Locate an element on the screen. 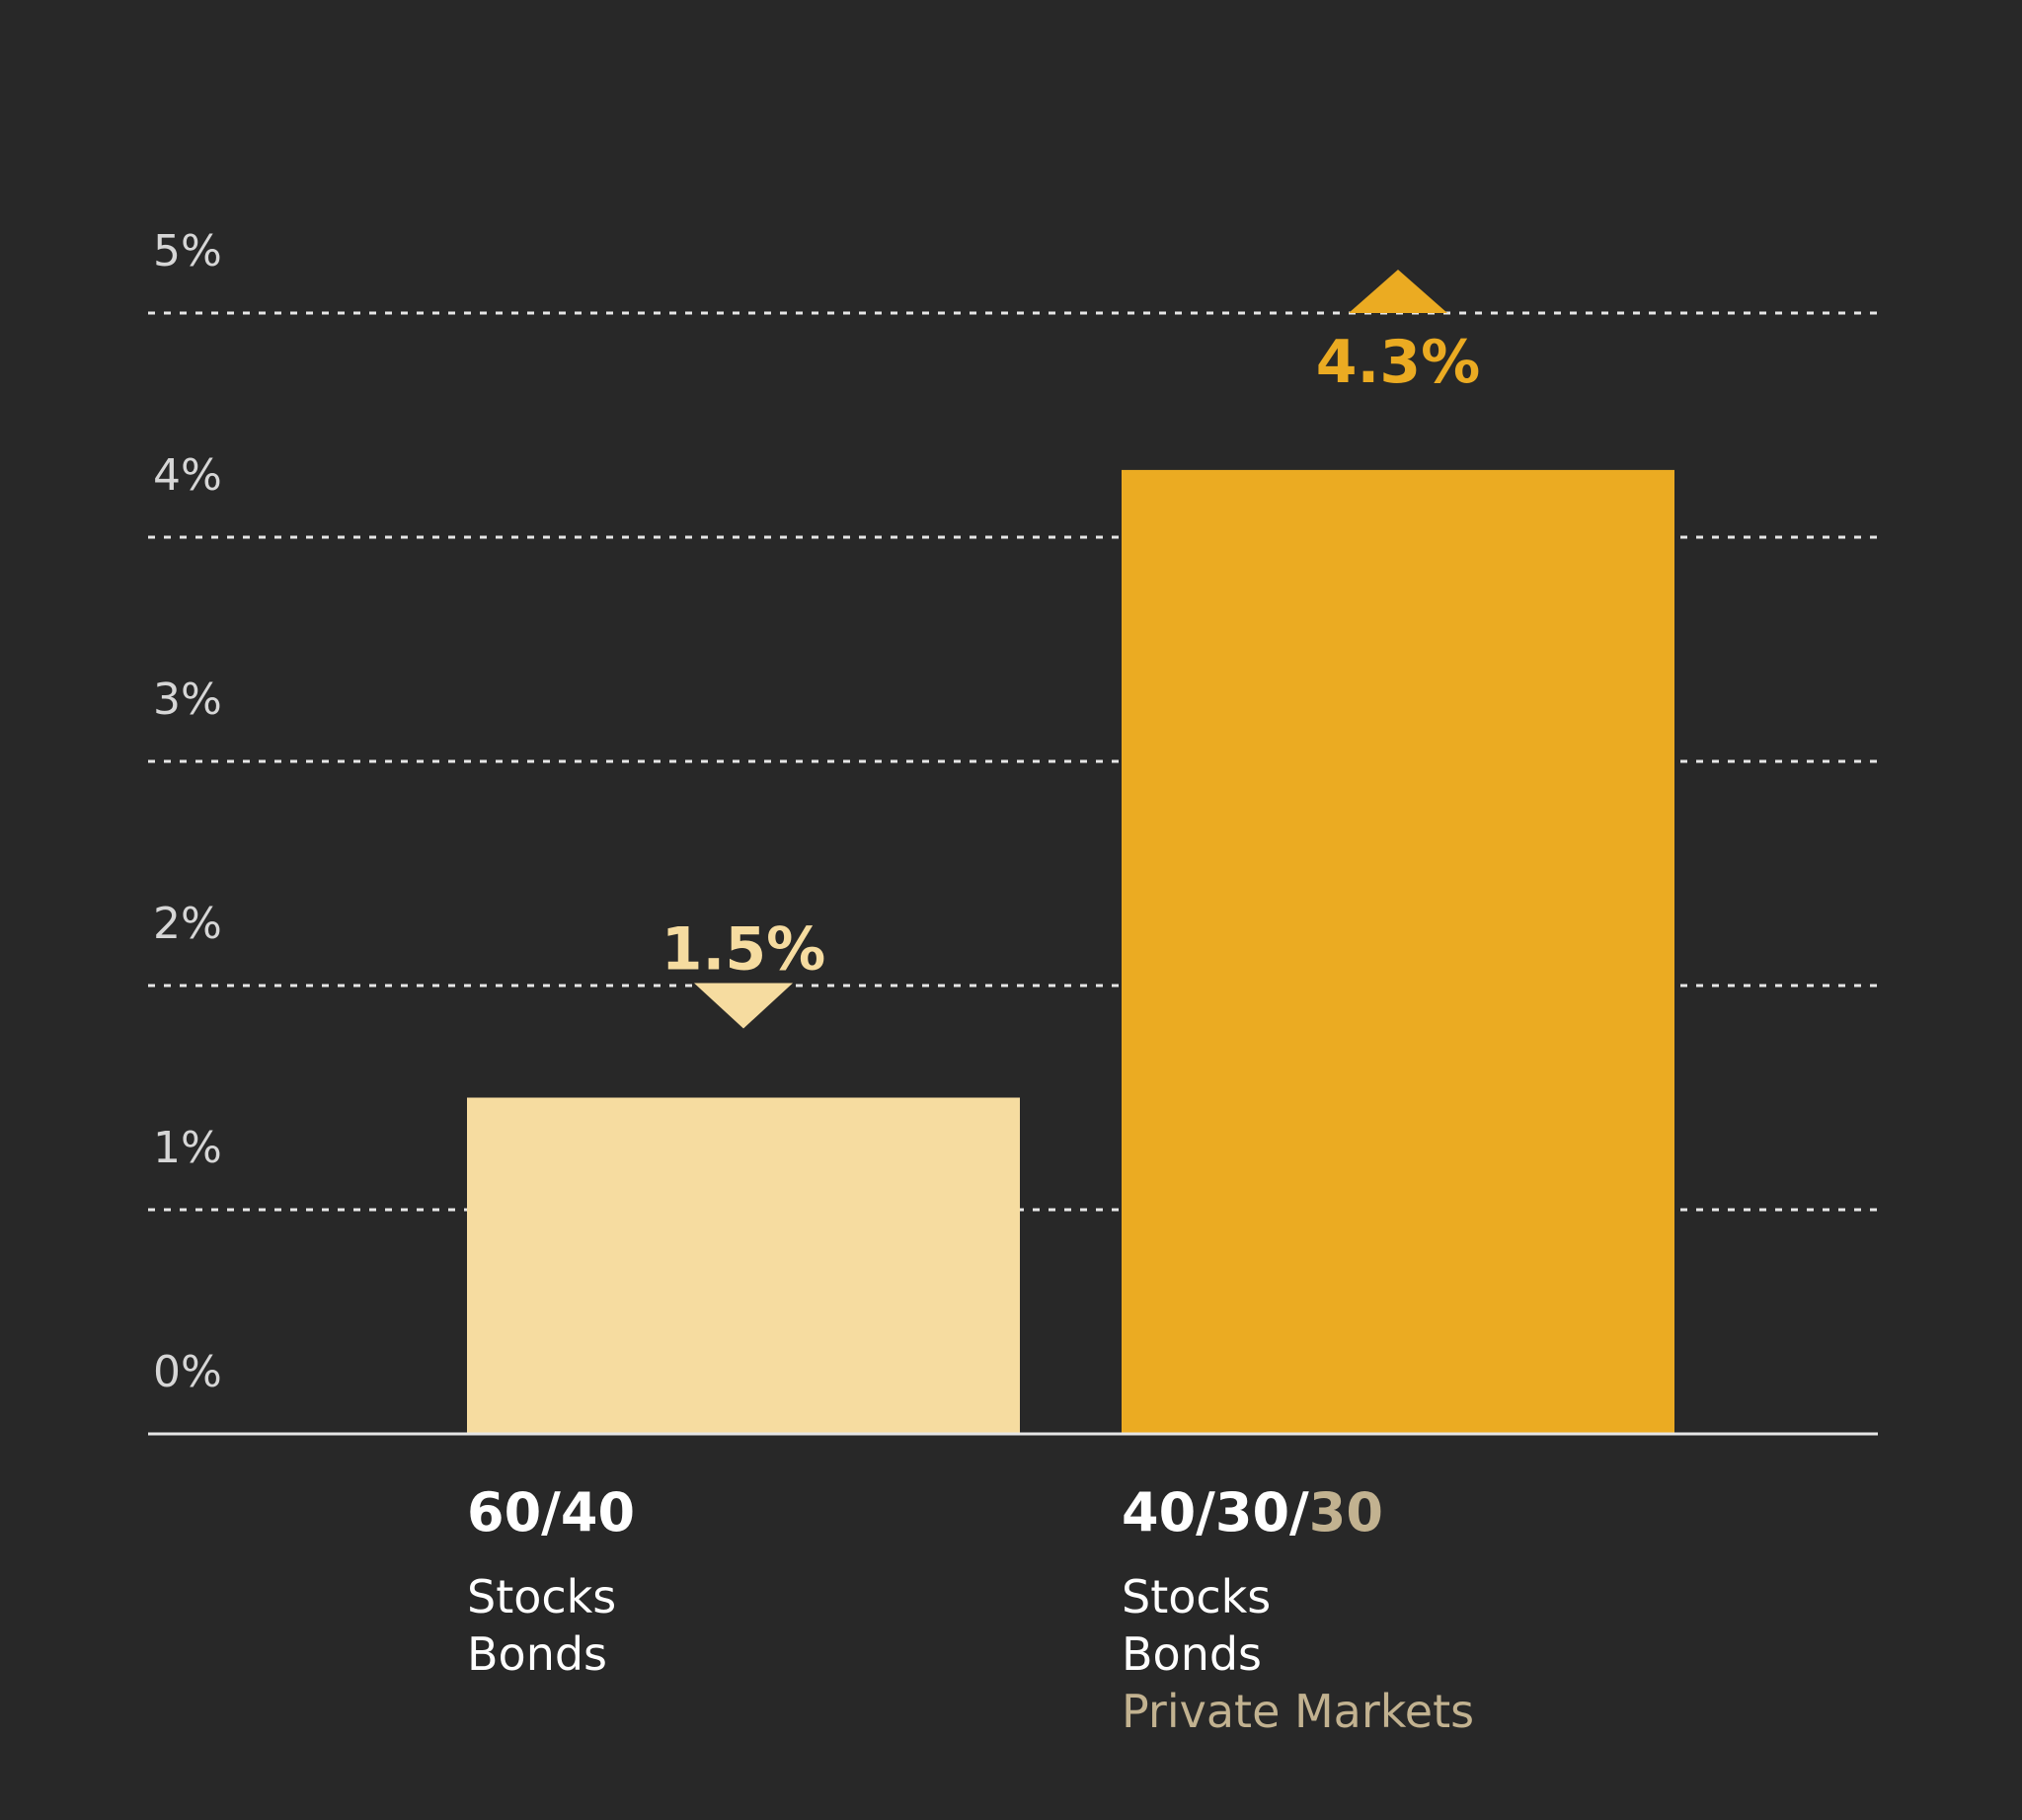 The width and height of the screenshot is (2022, 1820). bar-40/30/30 is located at coordinates (1398, 951).